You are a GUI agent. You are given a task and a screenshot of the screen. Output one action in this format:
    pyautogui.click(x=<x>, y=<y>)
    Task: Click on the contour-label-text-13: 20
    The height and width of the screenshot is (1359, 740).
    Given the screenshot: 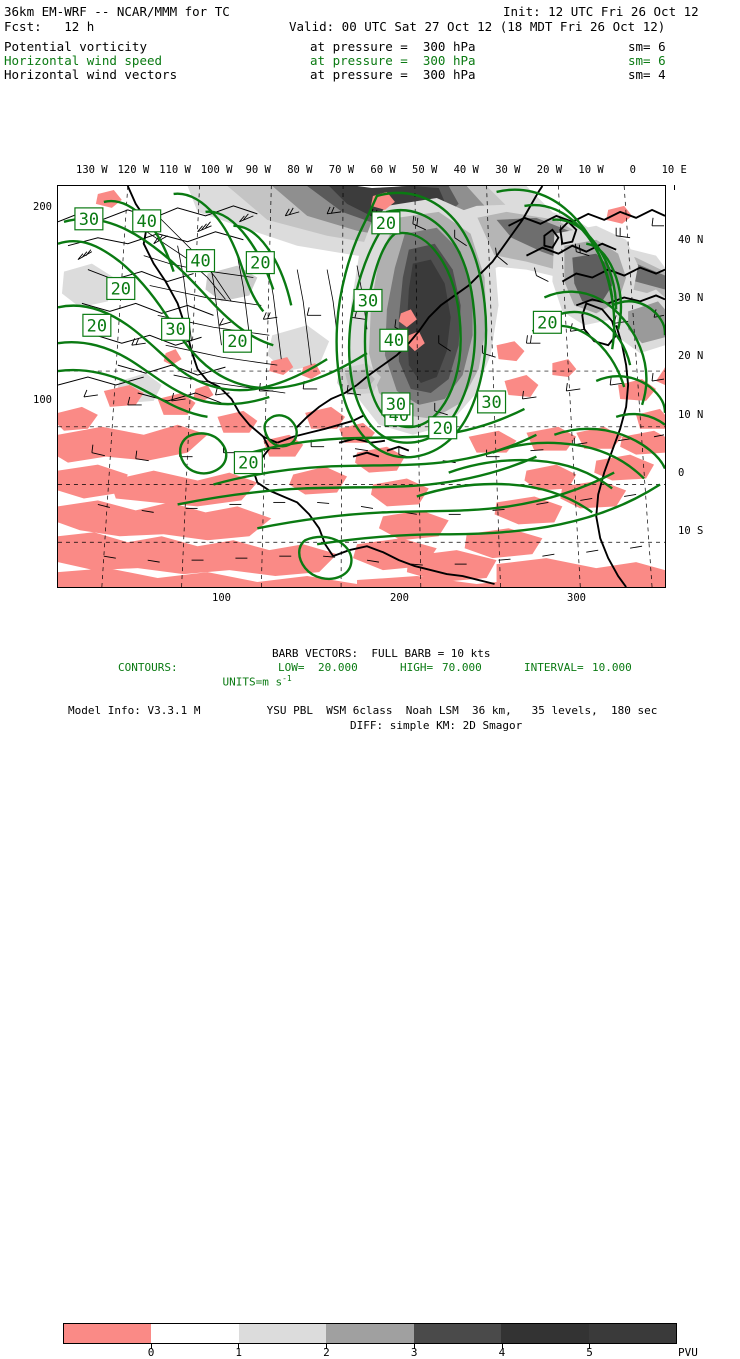 What is the action you would take?
    pyautogui.click(x=443, y=428)
    